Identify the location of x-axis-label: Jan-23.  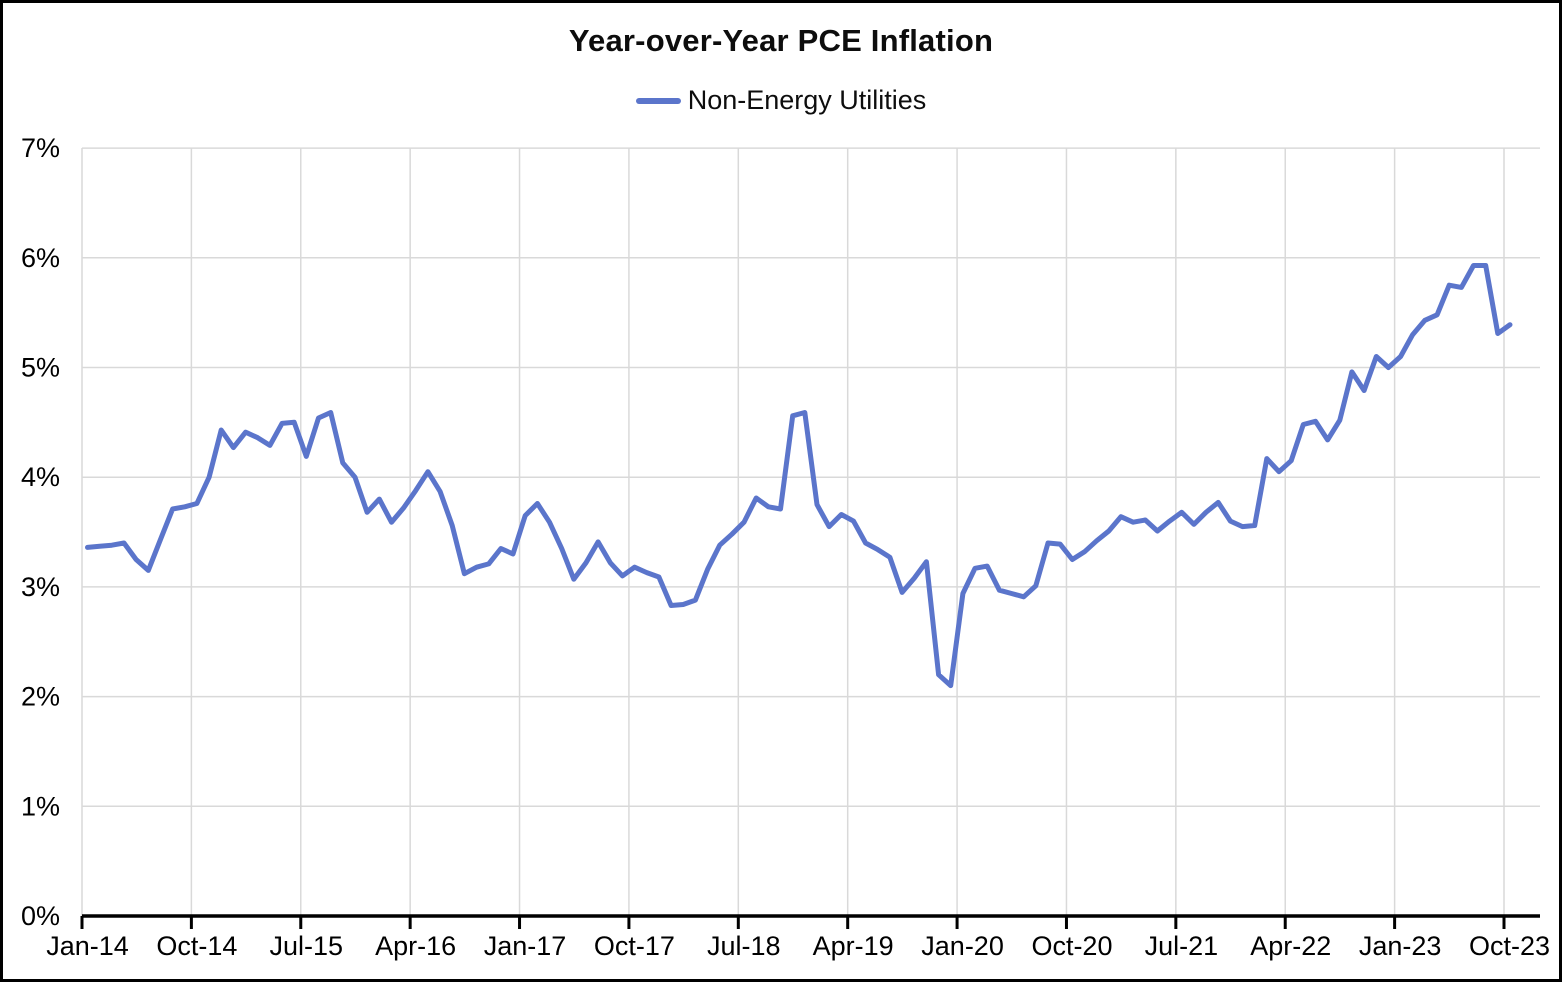
(1400, 946).